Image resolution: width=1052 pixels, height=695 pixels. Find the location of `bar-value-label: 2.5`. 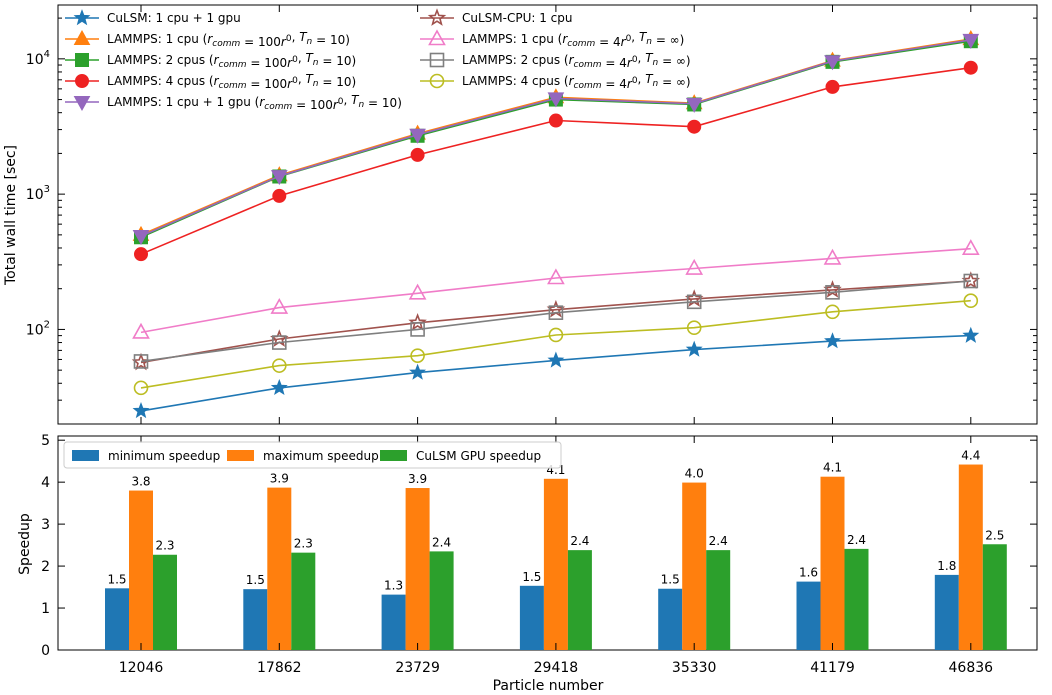

bar-value-label: 2.5 is located at coordinates (994, 535).